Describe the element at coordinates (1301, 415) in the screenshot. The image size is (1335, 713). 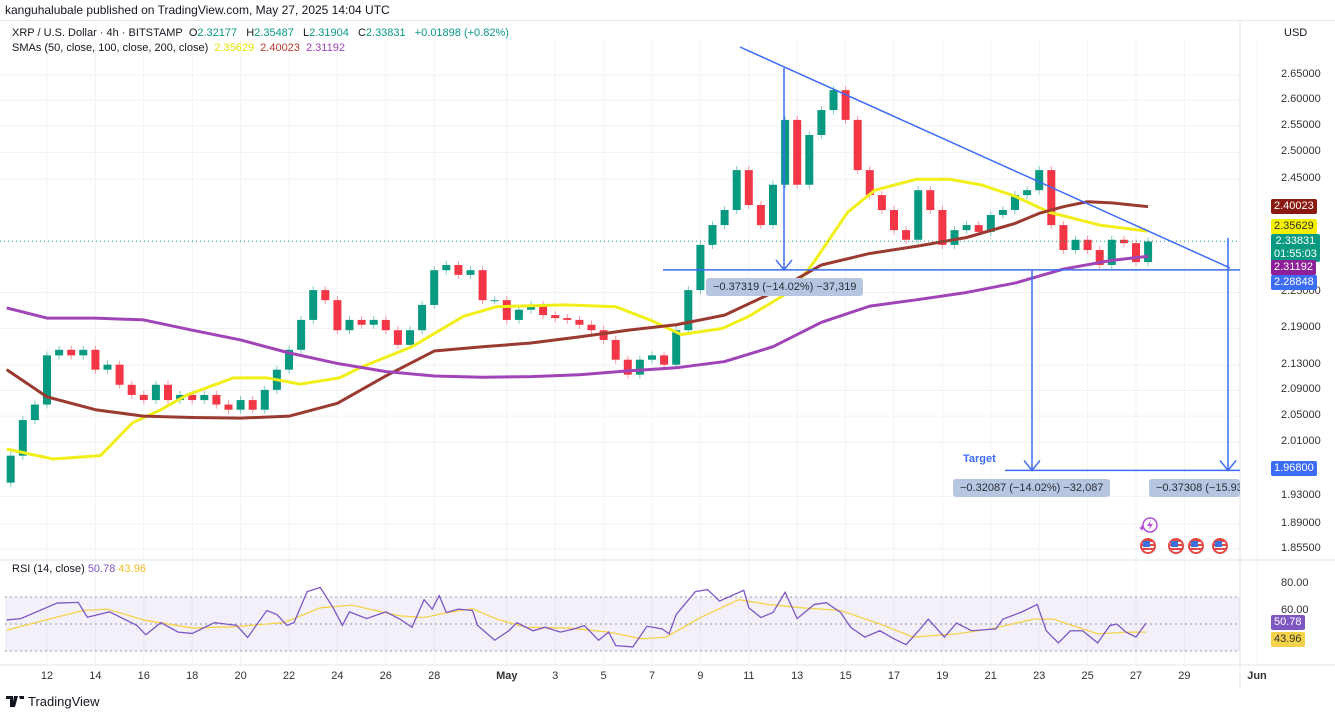
I see `price-tick-label: 2.05000` at that location.